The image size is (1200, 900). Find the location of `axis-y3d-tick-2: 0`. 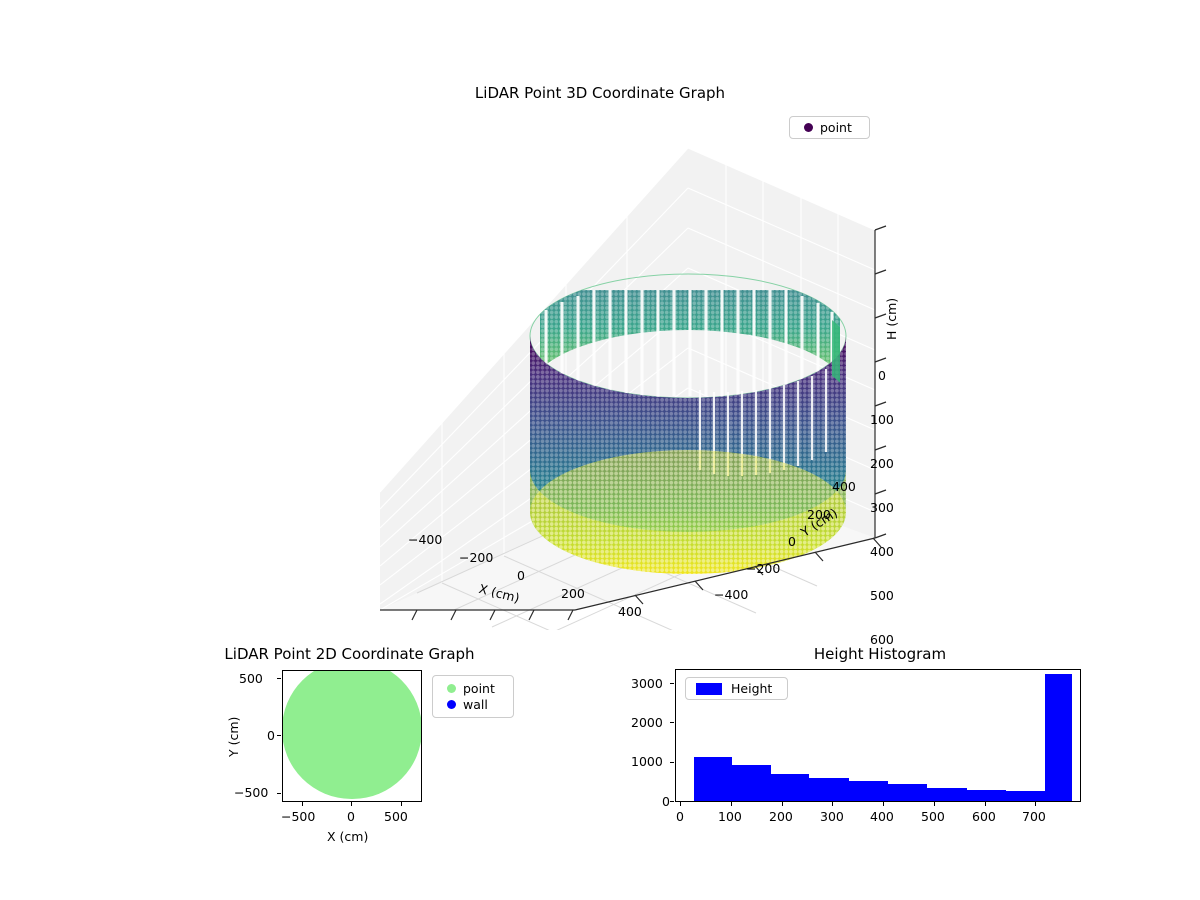

axis-y3d-tick-2: 0 is located at coordinates (792, 541).